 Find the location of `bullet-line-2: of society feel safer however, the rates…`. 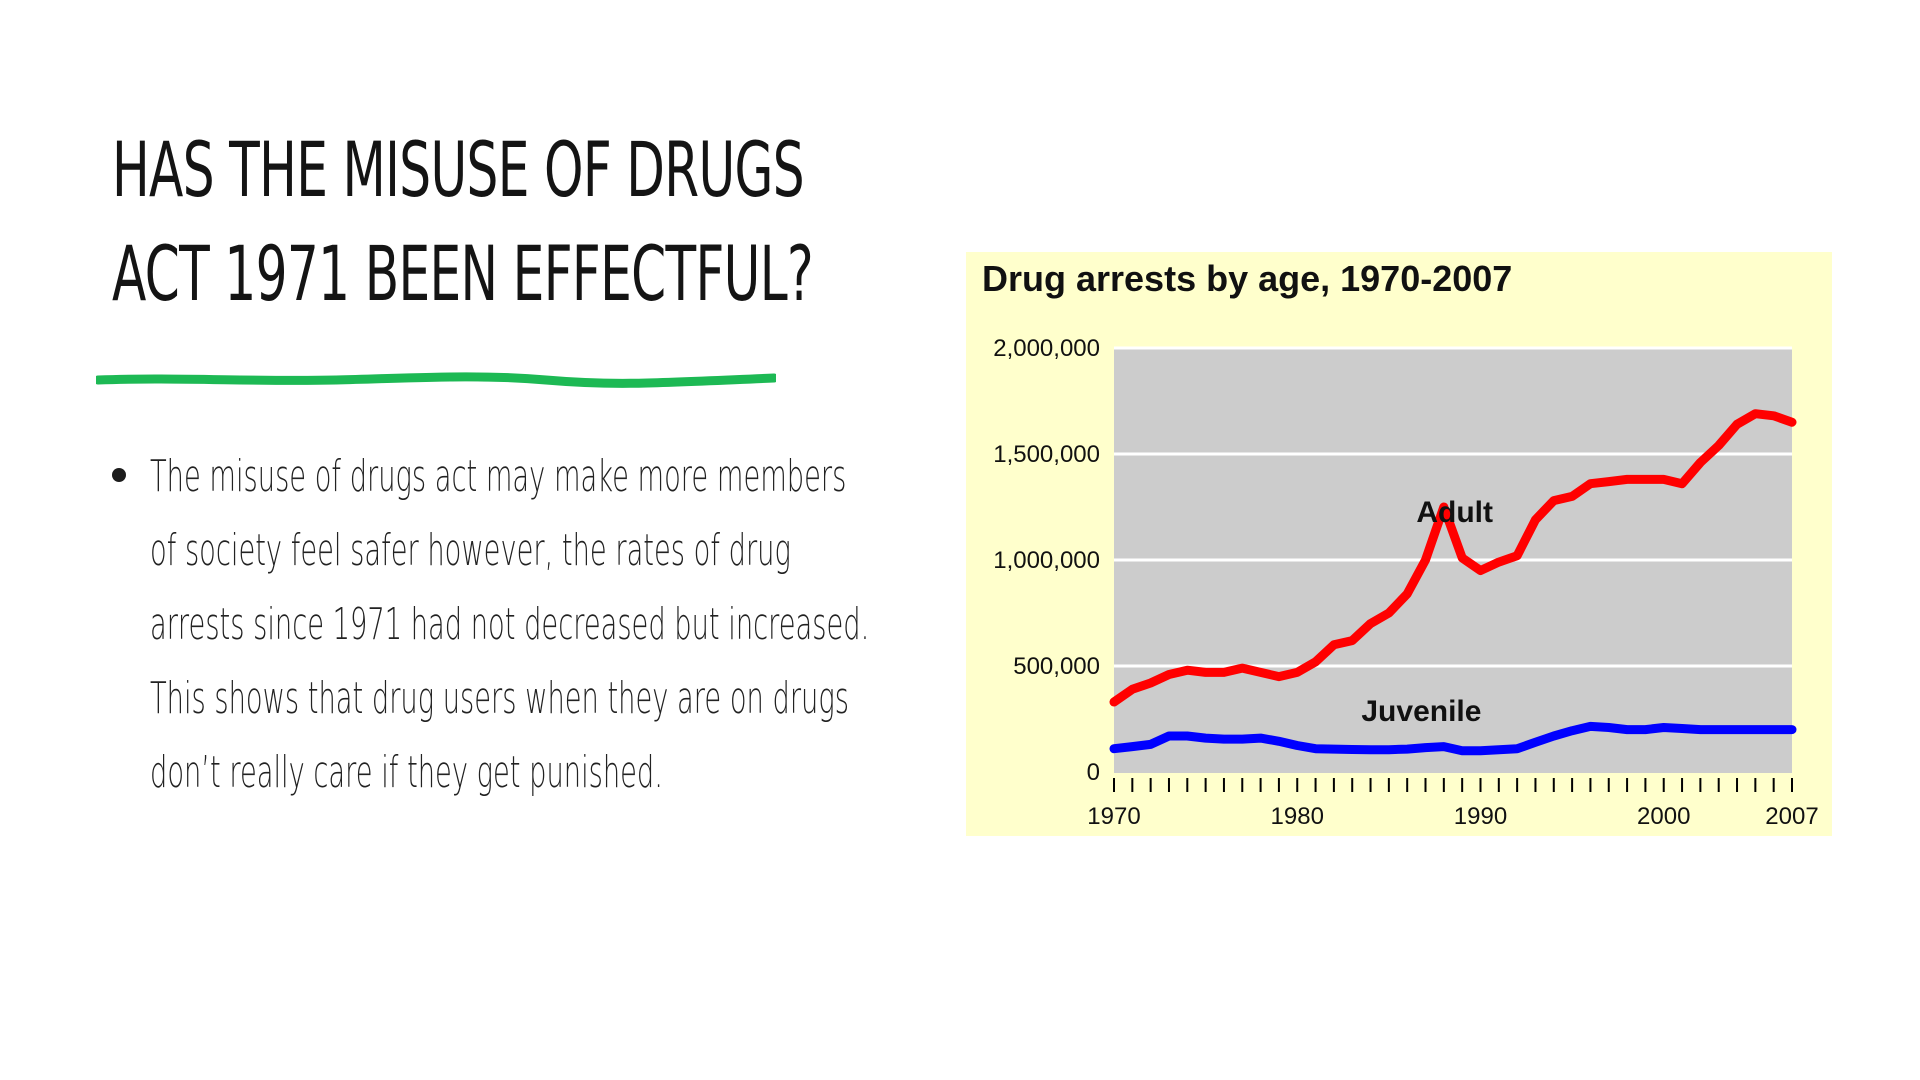

bullet-line-2: of society feel safer however, the rates… is located at coordinates (470, 550).